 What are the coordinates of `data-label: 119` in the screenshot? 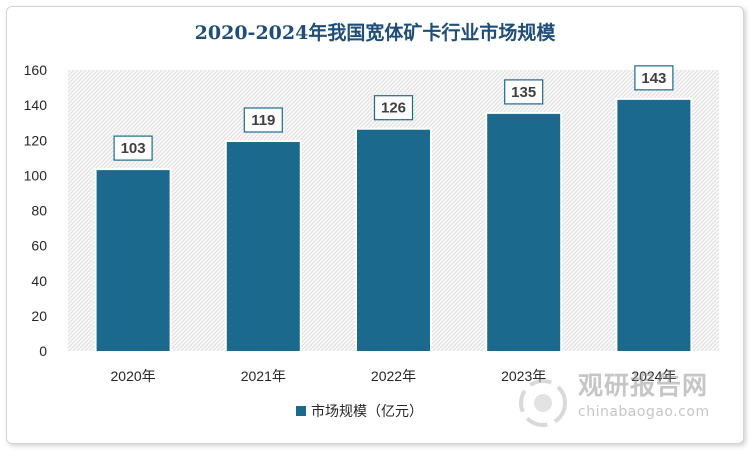 It's located at (263, 120).